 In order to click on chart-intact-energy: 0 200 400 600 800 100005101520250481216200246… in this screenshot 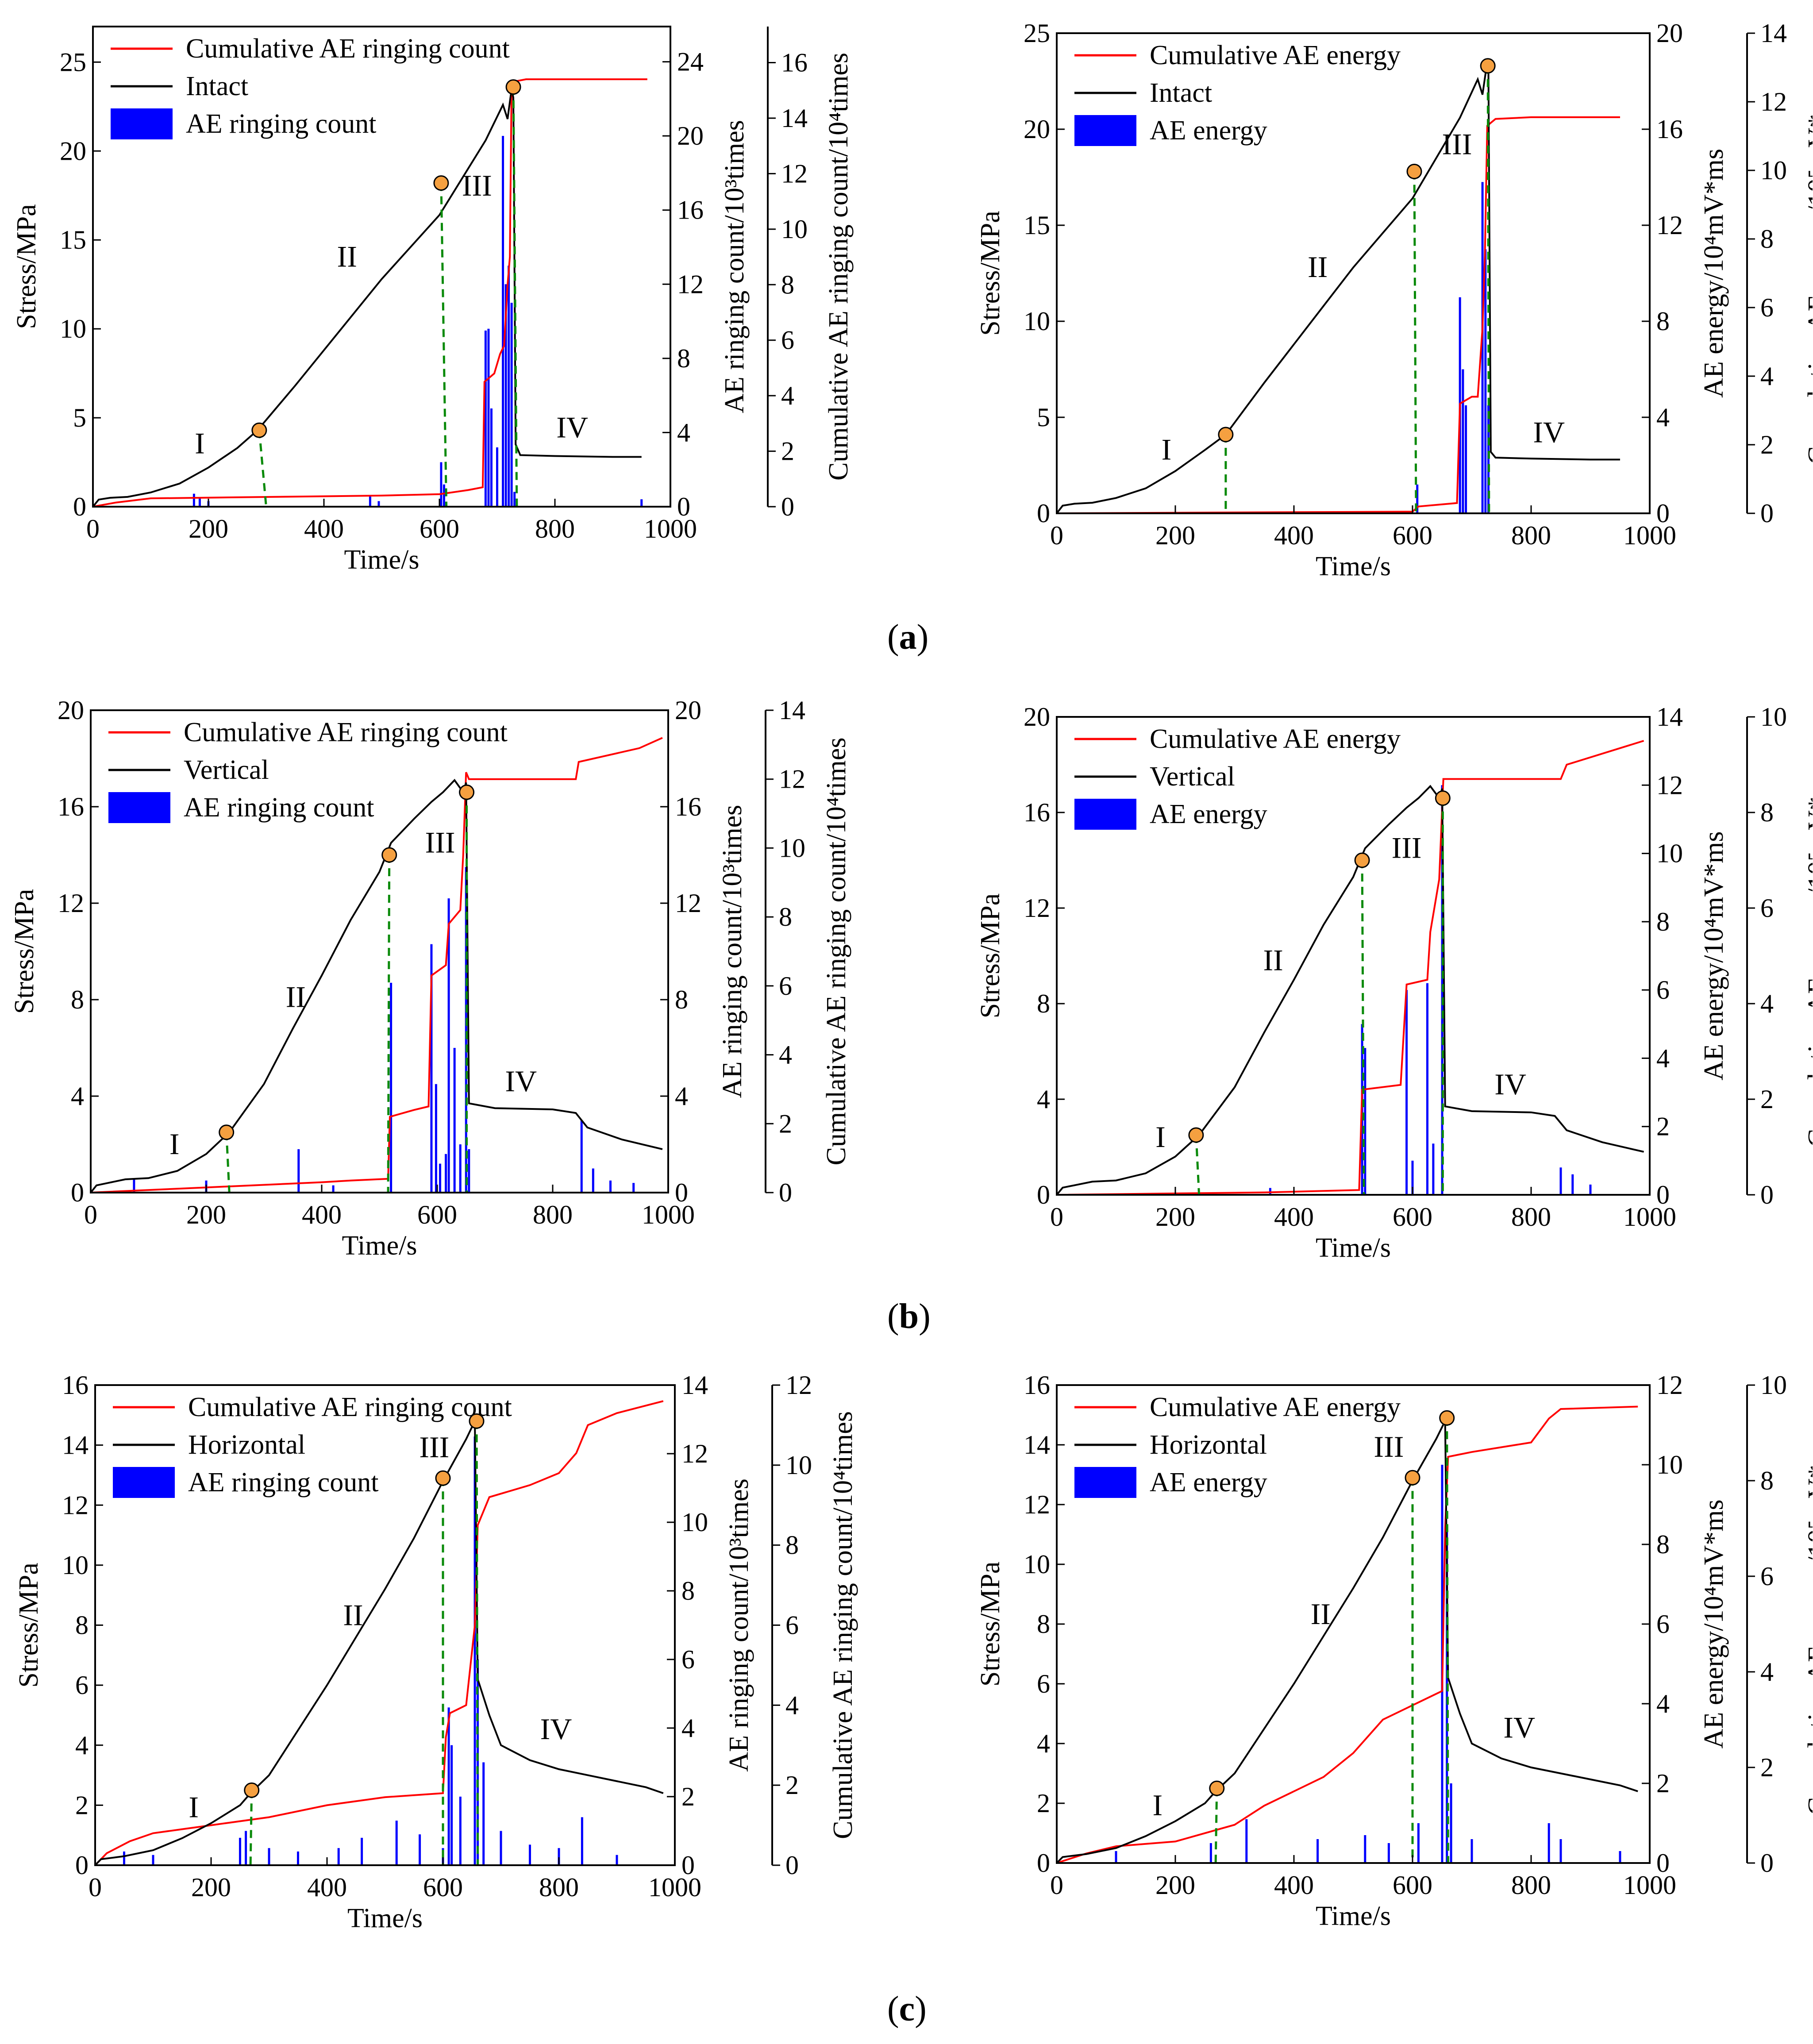, I will do `click(1394, 300)`.